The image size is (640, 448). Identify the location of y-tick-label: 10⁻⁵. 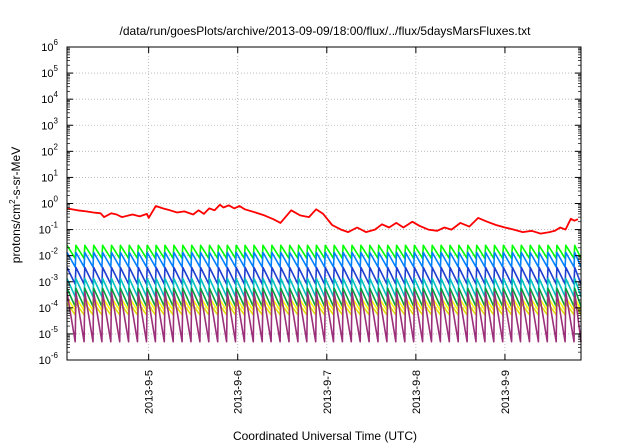
(49, 333).